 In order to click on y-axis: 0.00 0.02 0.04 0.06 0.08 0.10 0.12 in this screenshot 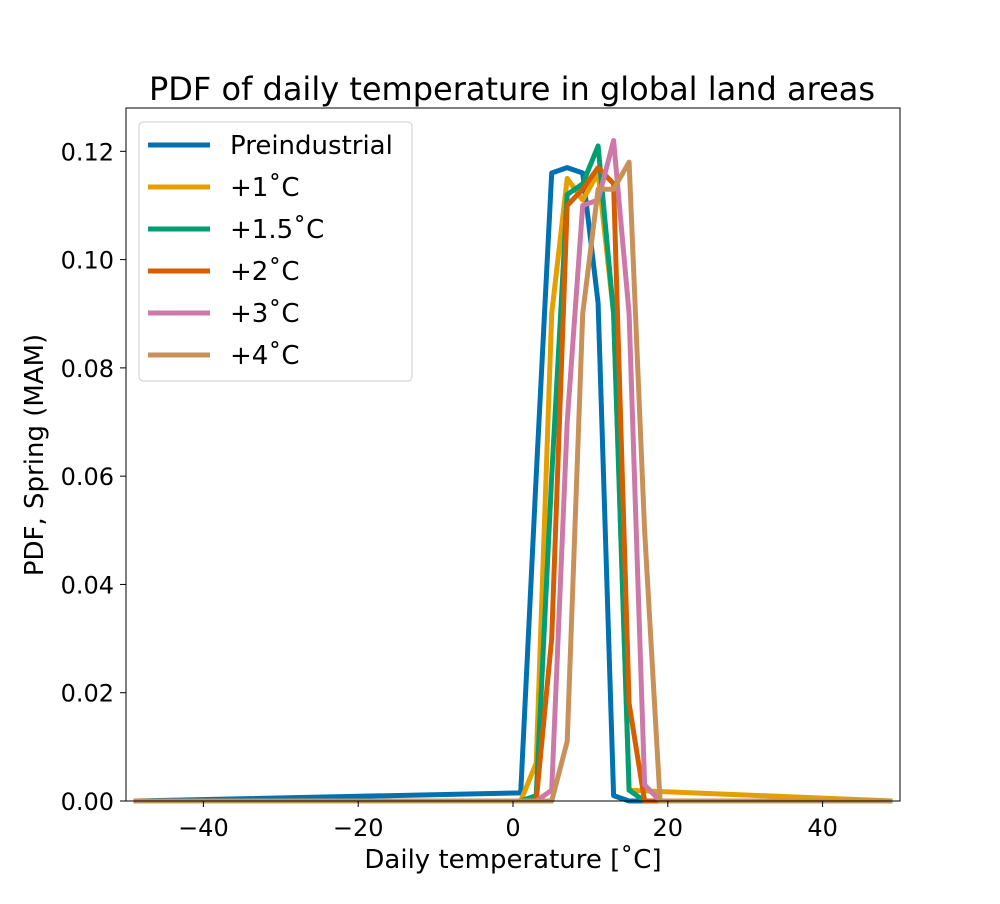, I will do `click(93, 477)`.